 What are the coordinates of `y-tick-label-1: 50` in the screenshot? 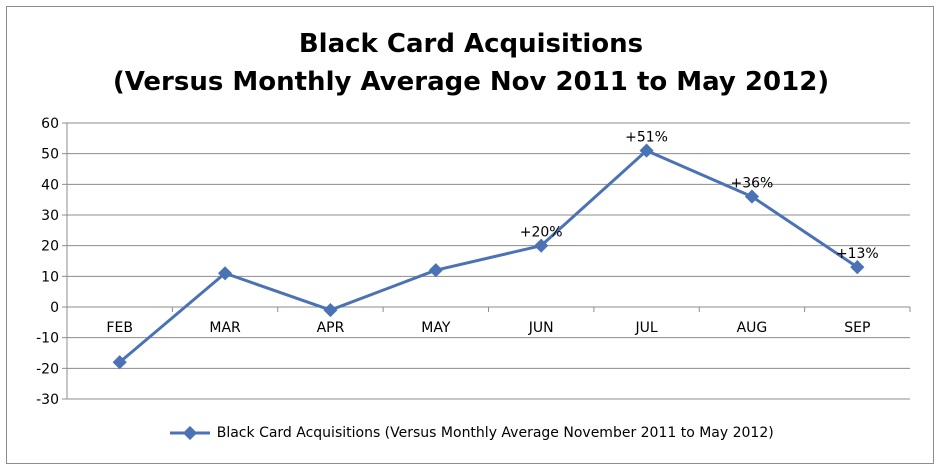 It's located at (50, 155).